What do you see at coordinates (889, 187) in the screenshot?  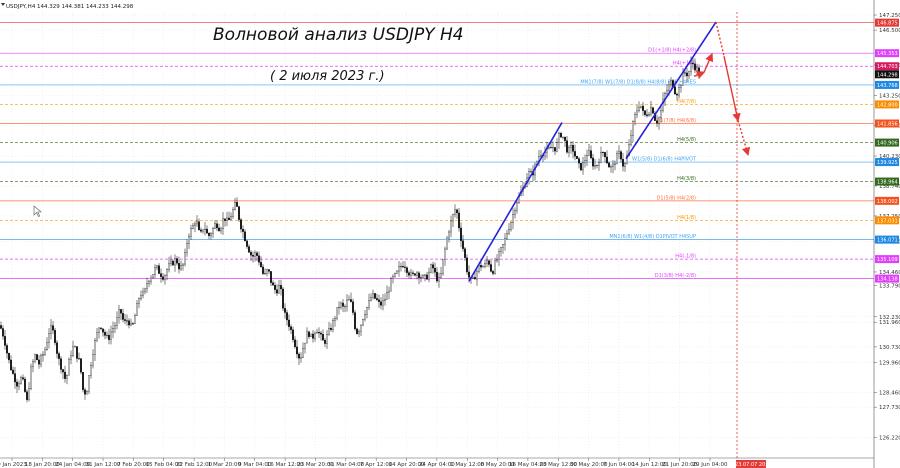 I see `y-tick-label: 138.740` at bounding box center [889, 187].